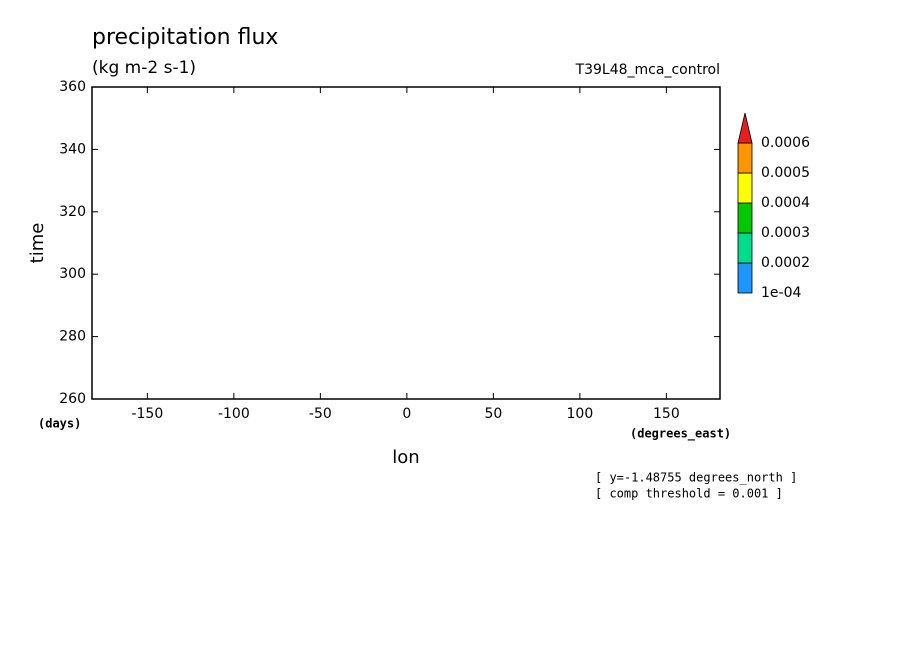 The height and width of the screenshot is (654, 904). Describe the element at coordinates (406, 414) in the screenshot. I see `x-tick-label: 0` at that location.